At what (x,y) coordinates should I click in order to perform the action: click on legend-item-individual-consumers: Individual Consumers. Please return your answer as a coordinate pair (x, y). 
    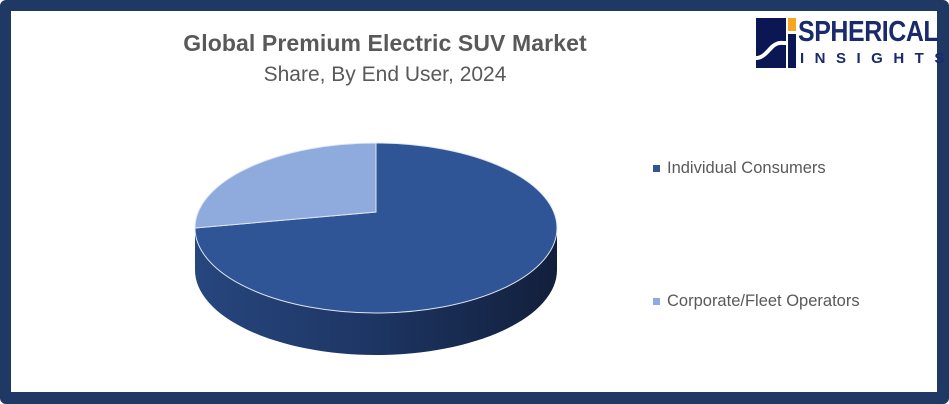
    Looking at the image, I should click on (739, 168).